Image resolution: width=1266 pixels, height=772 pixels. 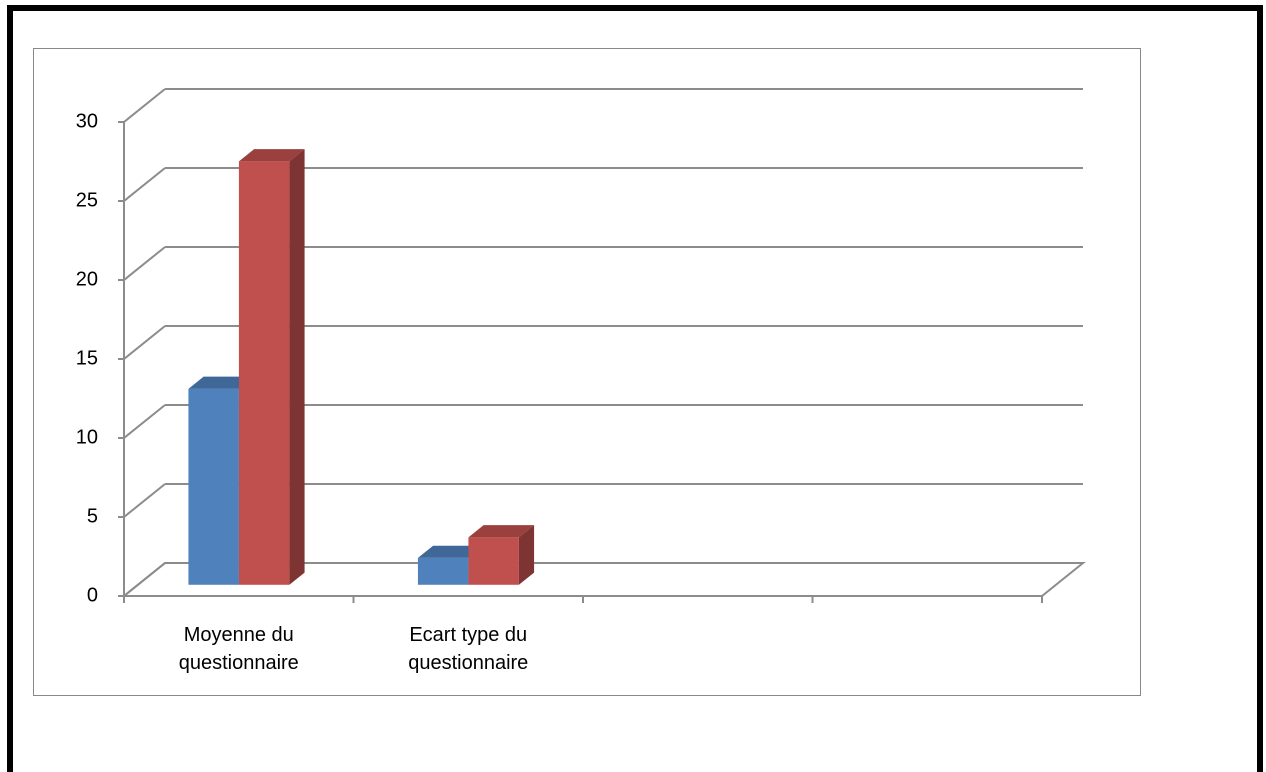 I want to click on y-tick-label: 5, so click(x=92, y=516).